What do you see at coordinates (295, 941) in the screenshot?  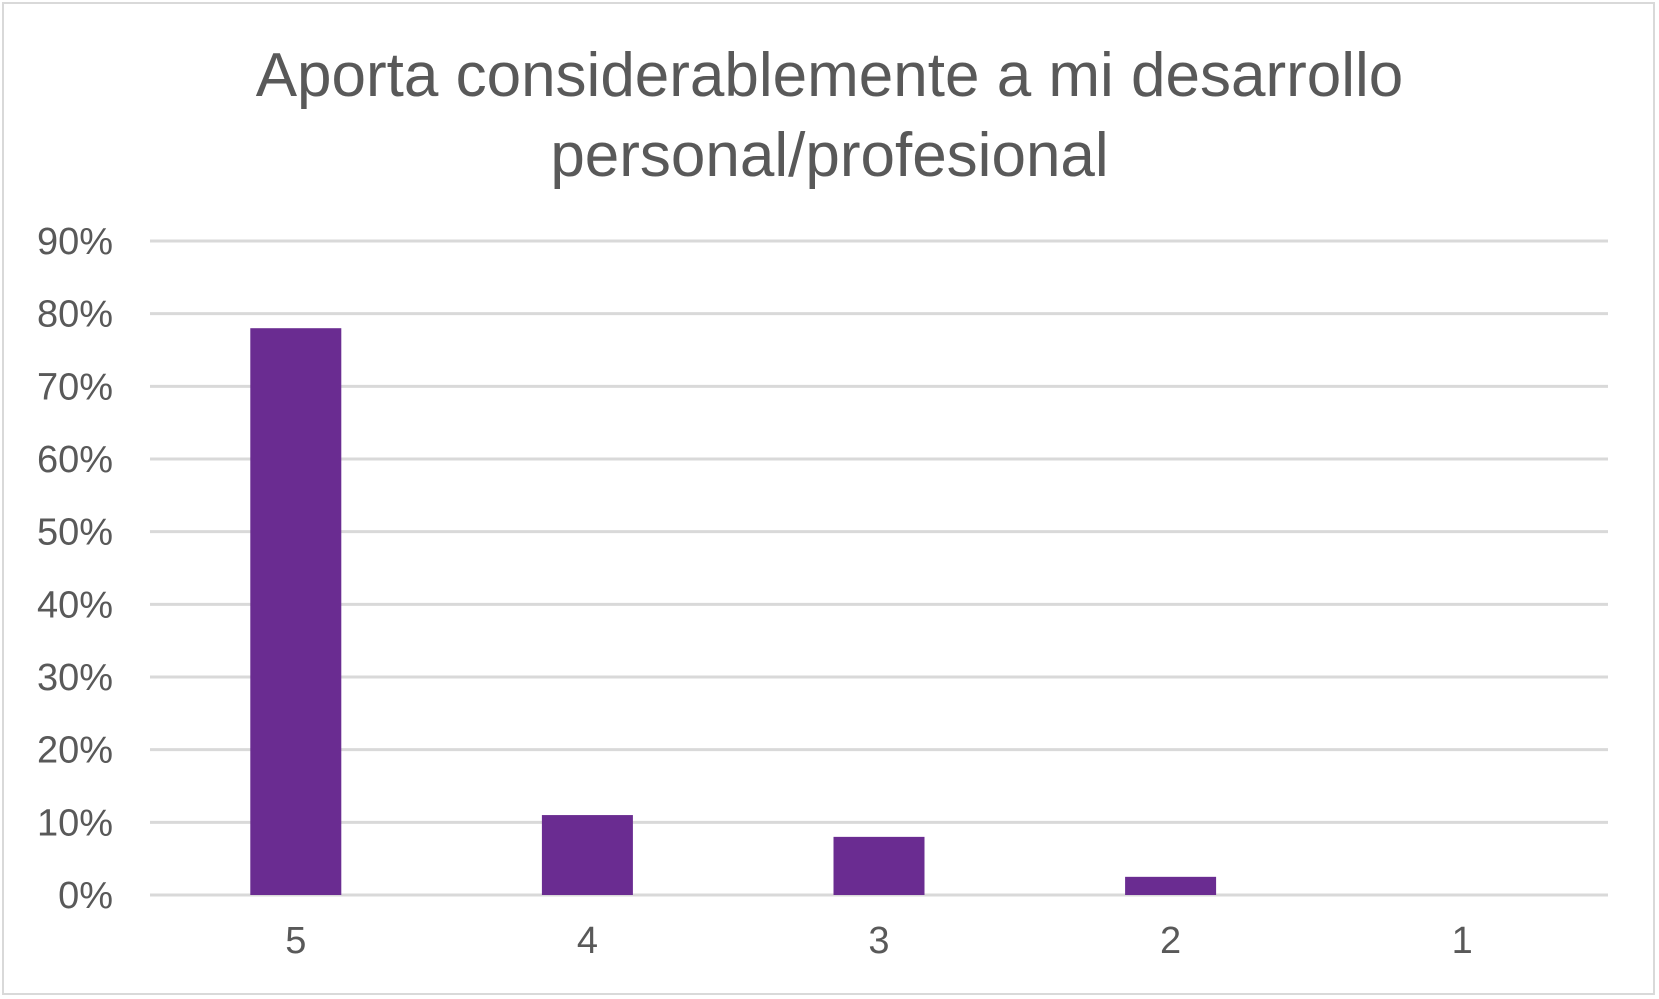 I see `x-tick-label-5: 5` at bounding box center [295, 941].